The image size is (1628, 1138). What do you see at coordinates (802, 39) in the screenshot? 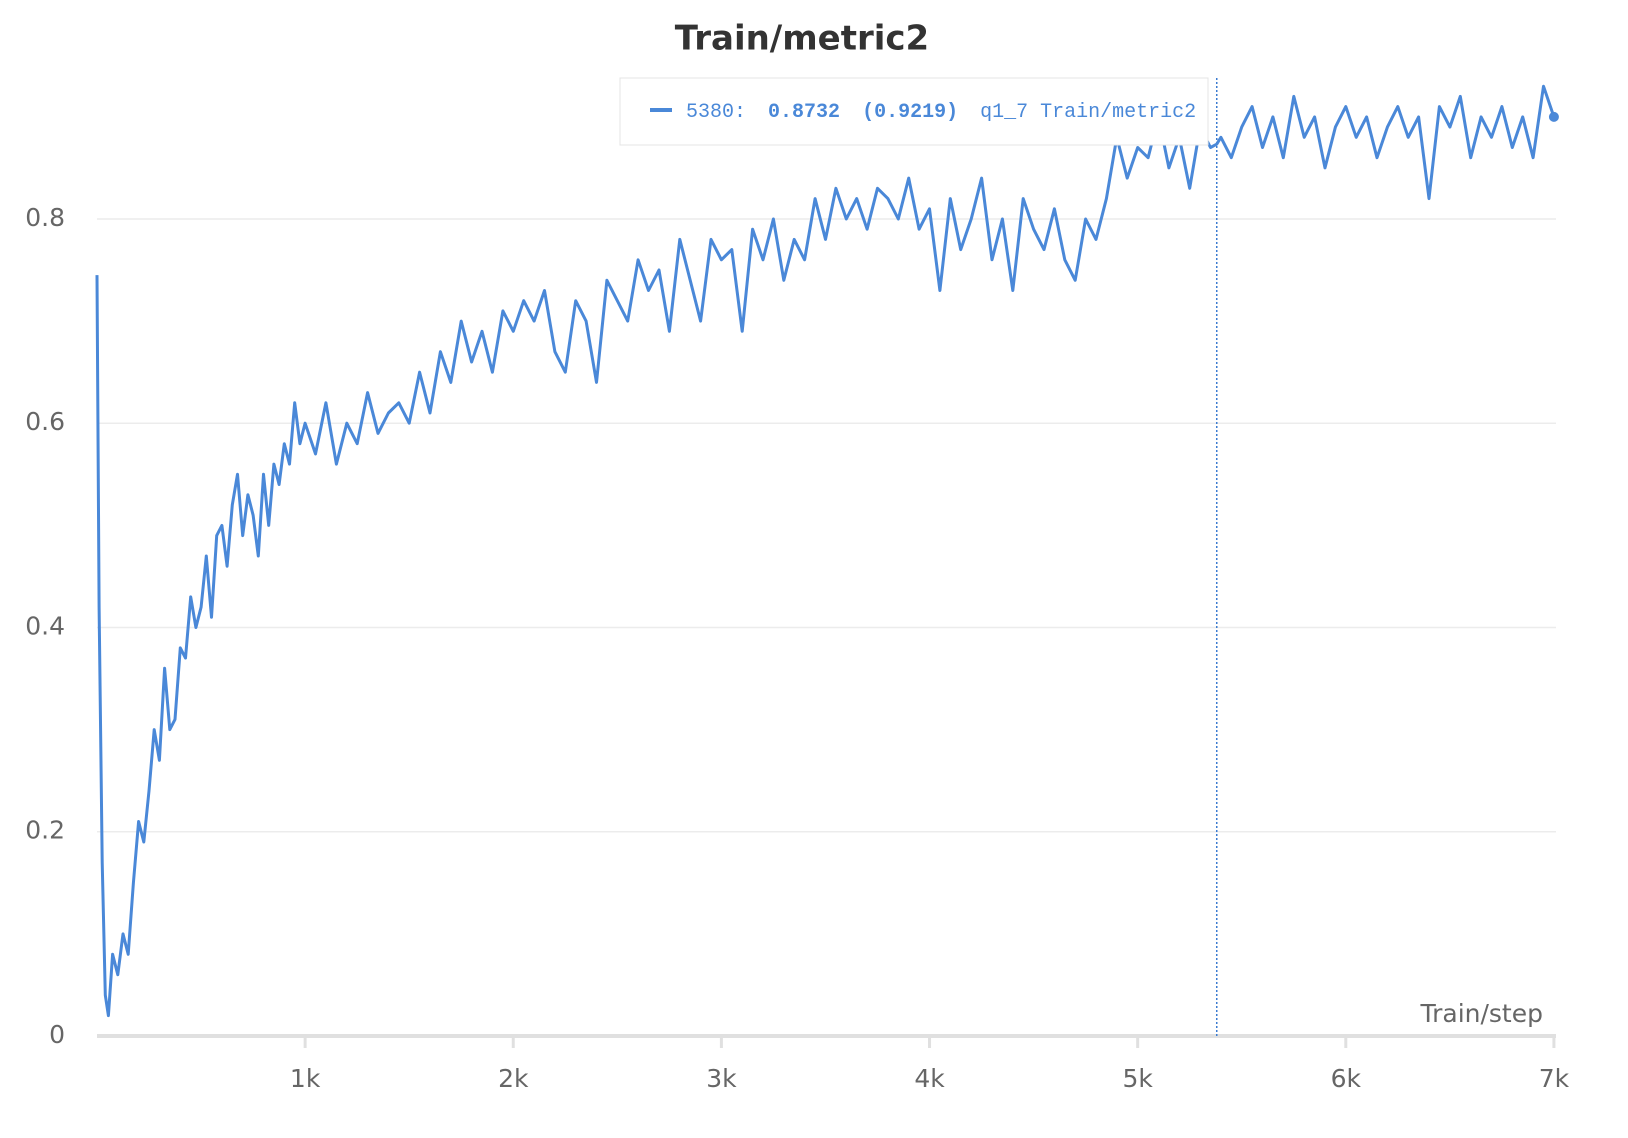
I see `chart-title: Train/metric2` at bounding box center [802, 39].